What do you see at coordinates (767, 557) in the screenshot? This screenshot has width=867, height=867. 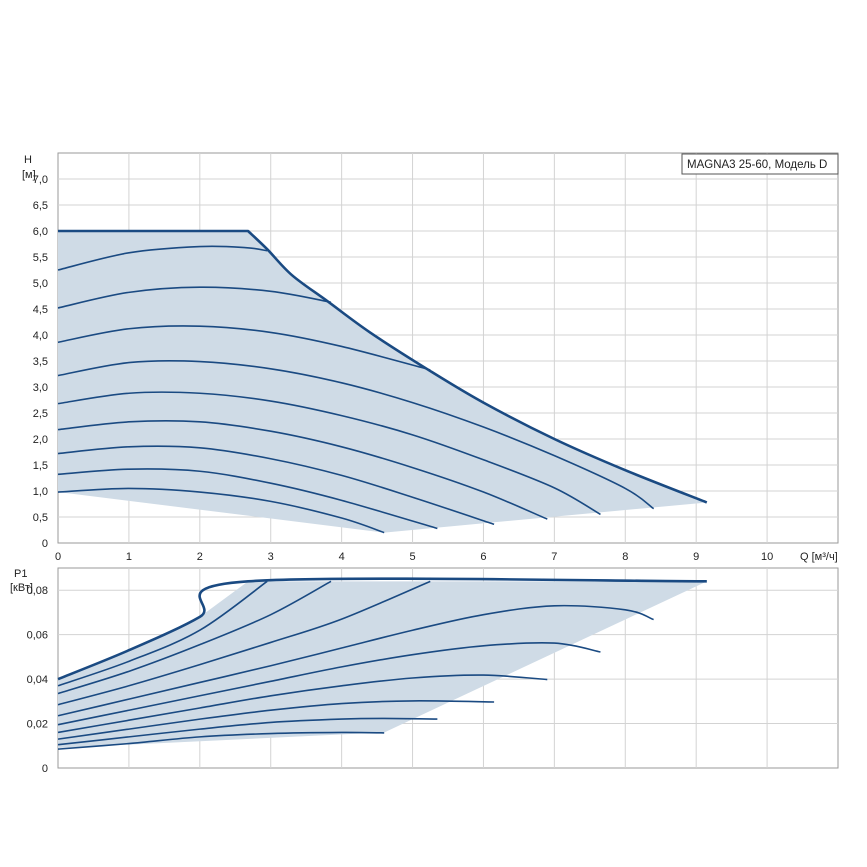 I see `head-x-tick-label: 10` at bounding box center [767, 557].